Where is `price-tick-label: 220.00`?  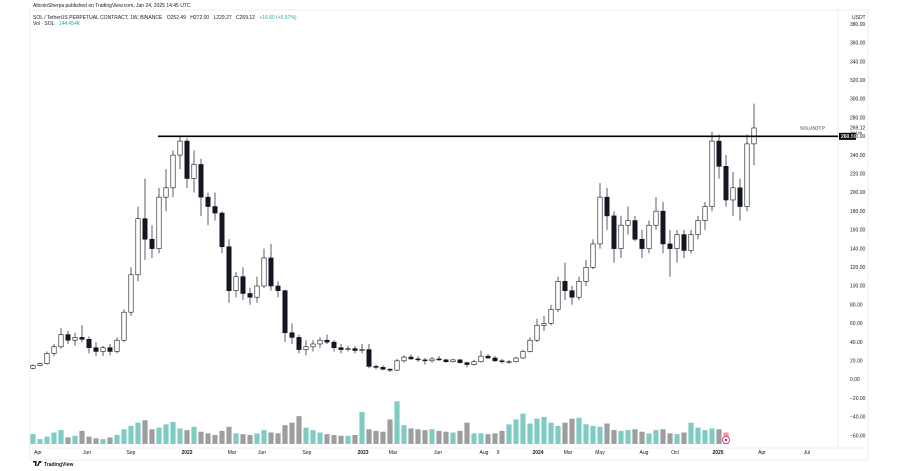
price-tick-label: 220.00 is located at coordinates (858, 175).